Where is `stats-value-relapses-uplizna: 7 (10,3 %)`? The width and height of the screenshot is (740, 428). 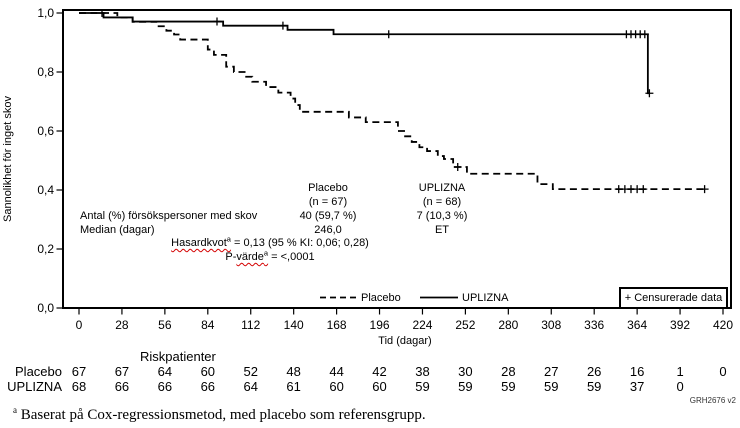
stats-value-relapses-uplizna: 7 (10,3 %) is located at coordinates (442, 216).